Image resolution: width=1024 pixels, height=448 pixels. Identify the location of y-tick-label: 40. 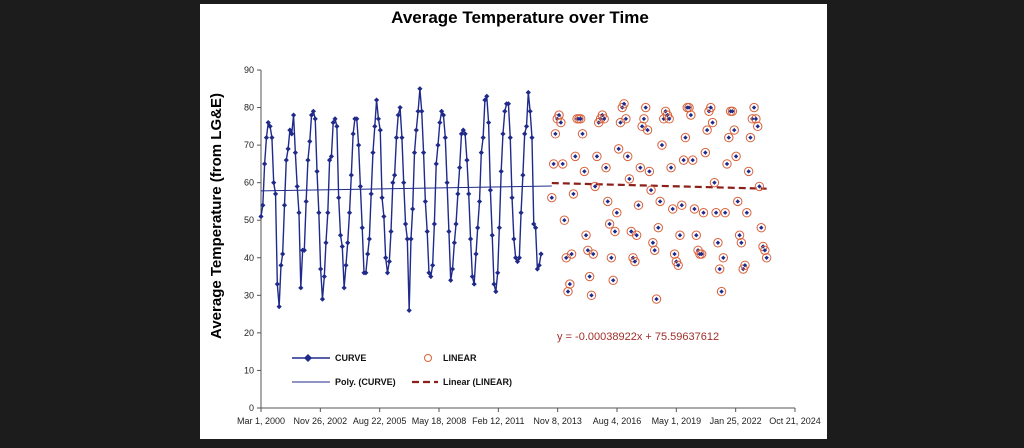
(249, 258).